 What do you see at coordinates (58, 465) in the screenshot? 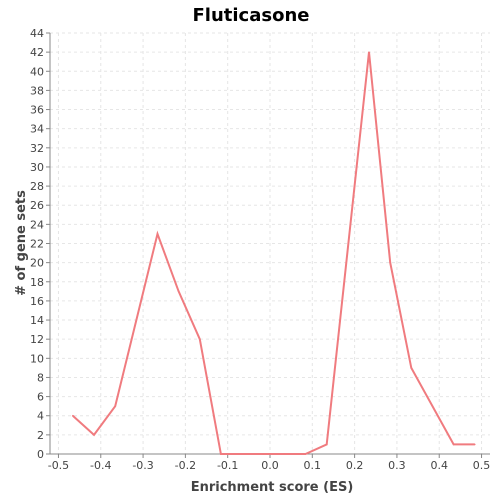
I see `x-tick-label: -0.5` at bounding box center [58, 465].